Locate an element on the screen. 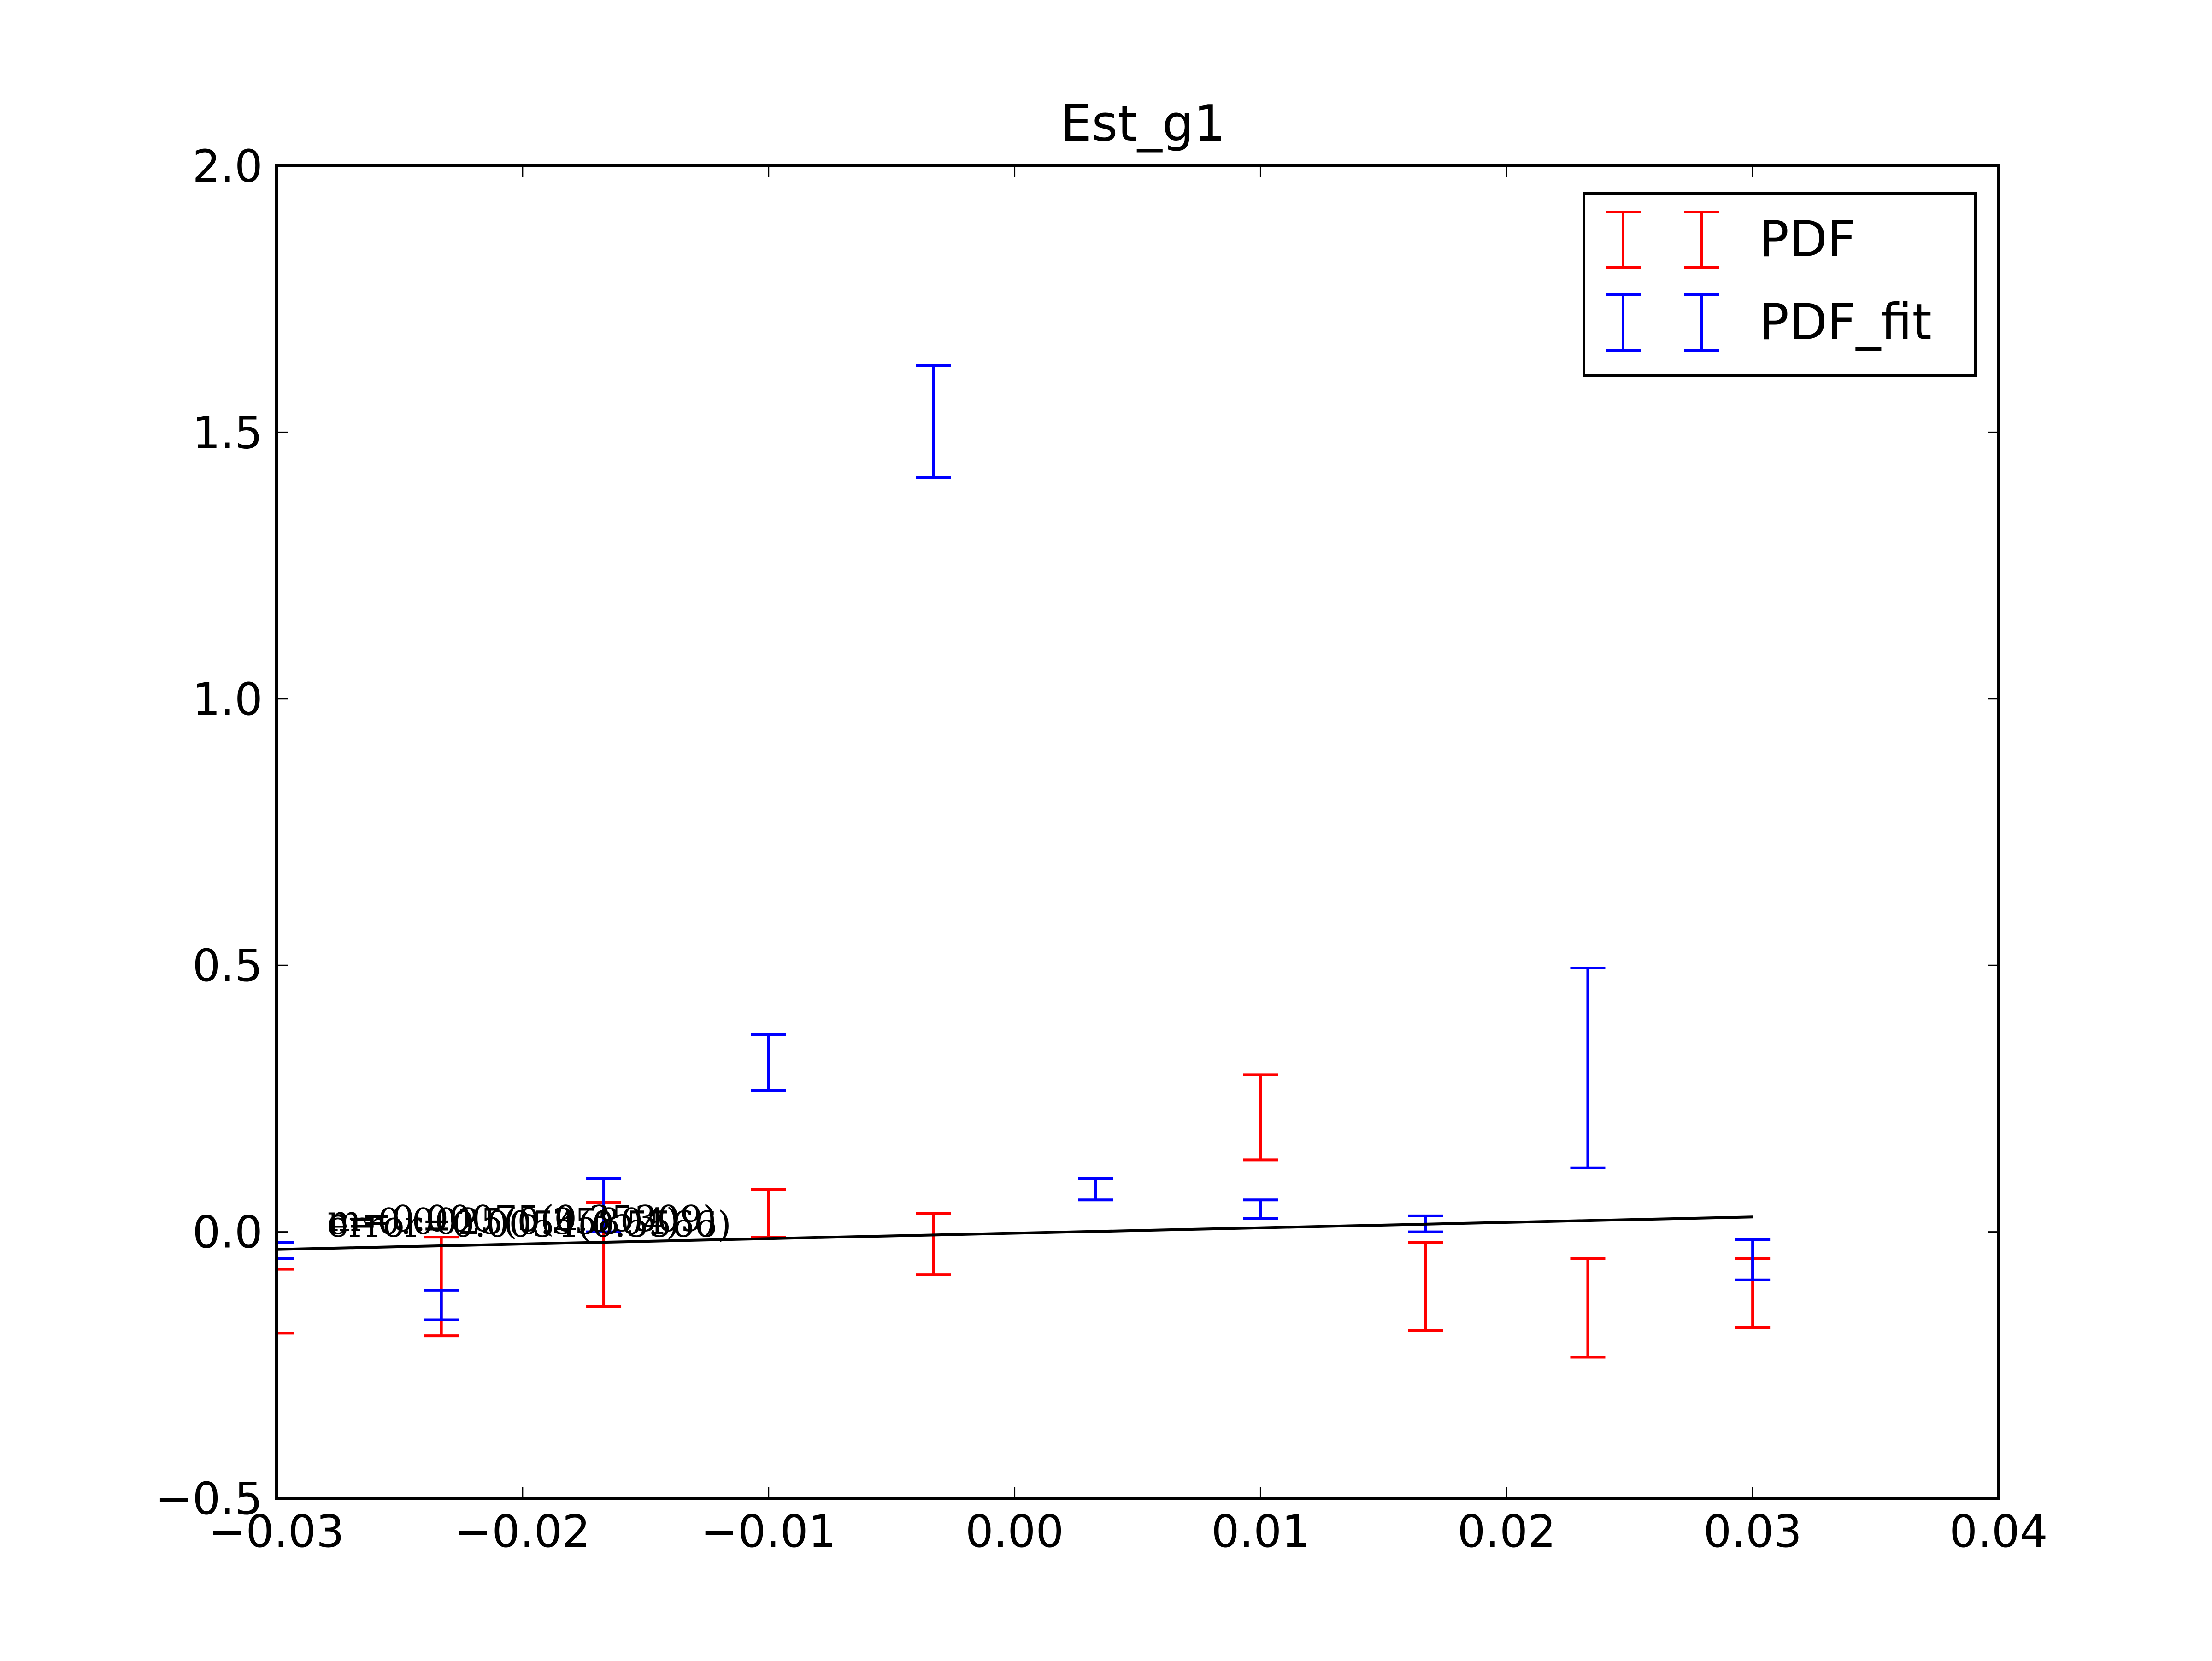  y-tick-label: −0.5 is located at coordinates (209, 1499).